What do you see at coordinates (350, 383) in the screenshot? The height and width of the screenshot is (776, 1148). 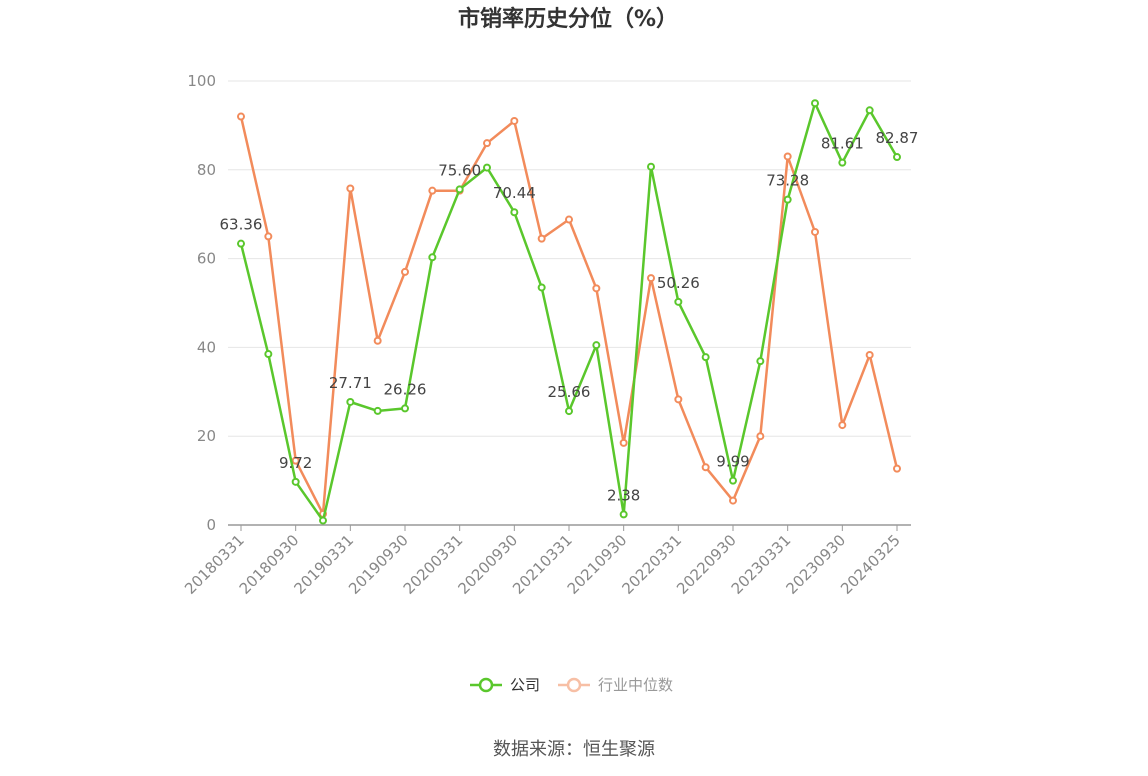 I see `data-label-4: 27.71` at bounding box center [350, 383].